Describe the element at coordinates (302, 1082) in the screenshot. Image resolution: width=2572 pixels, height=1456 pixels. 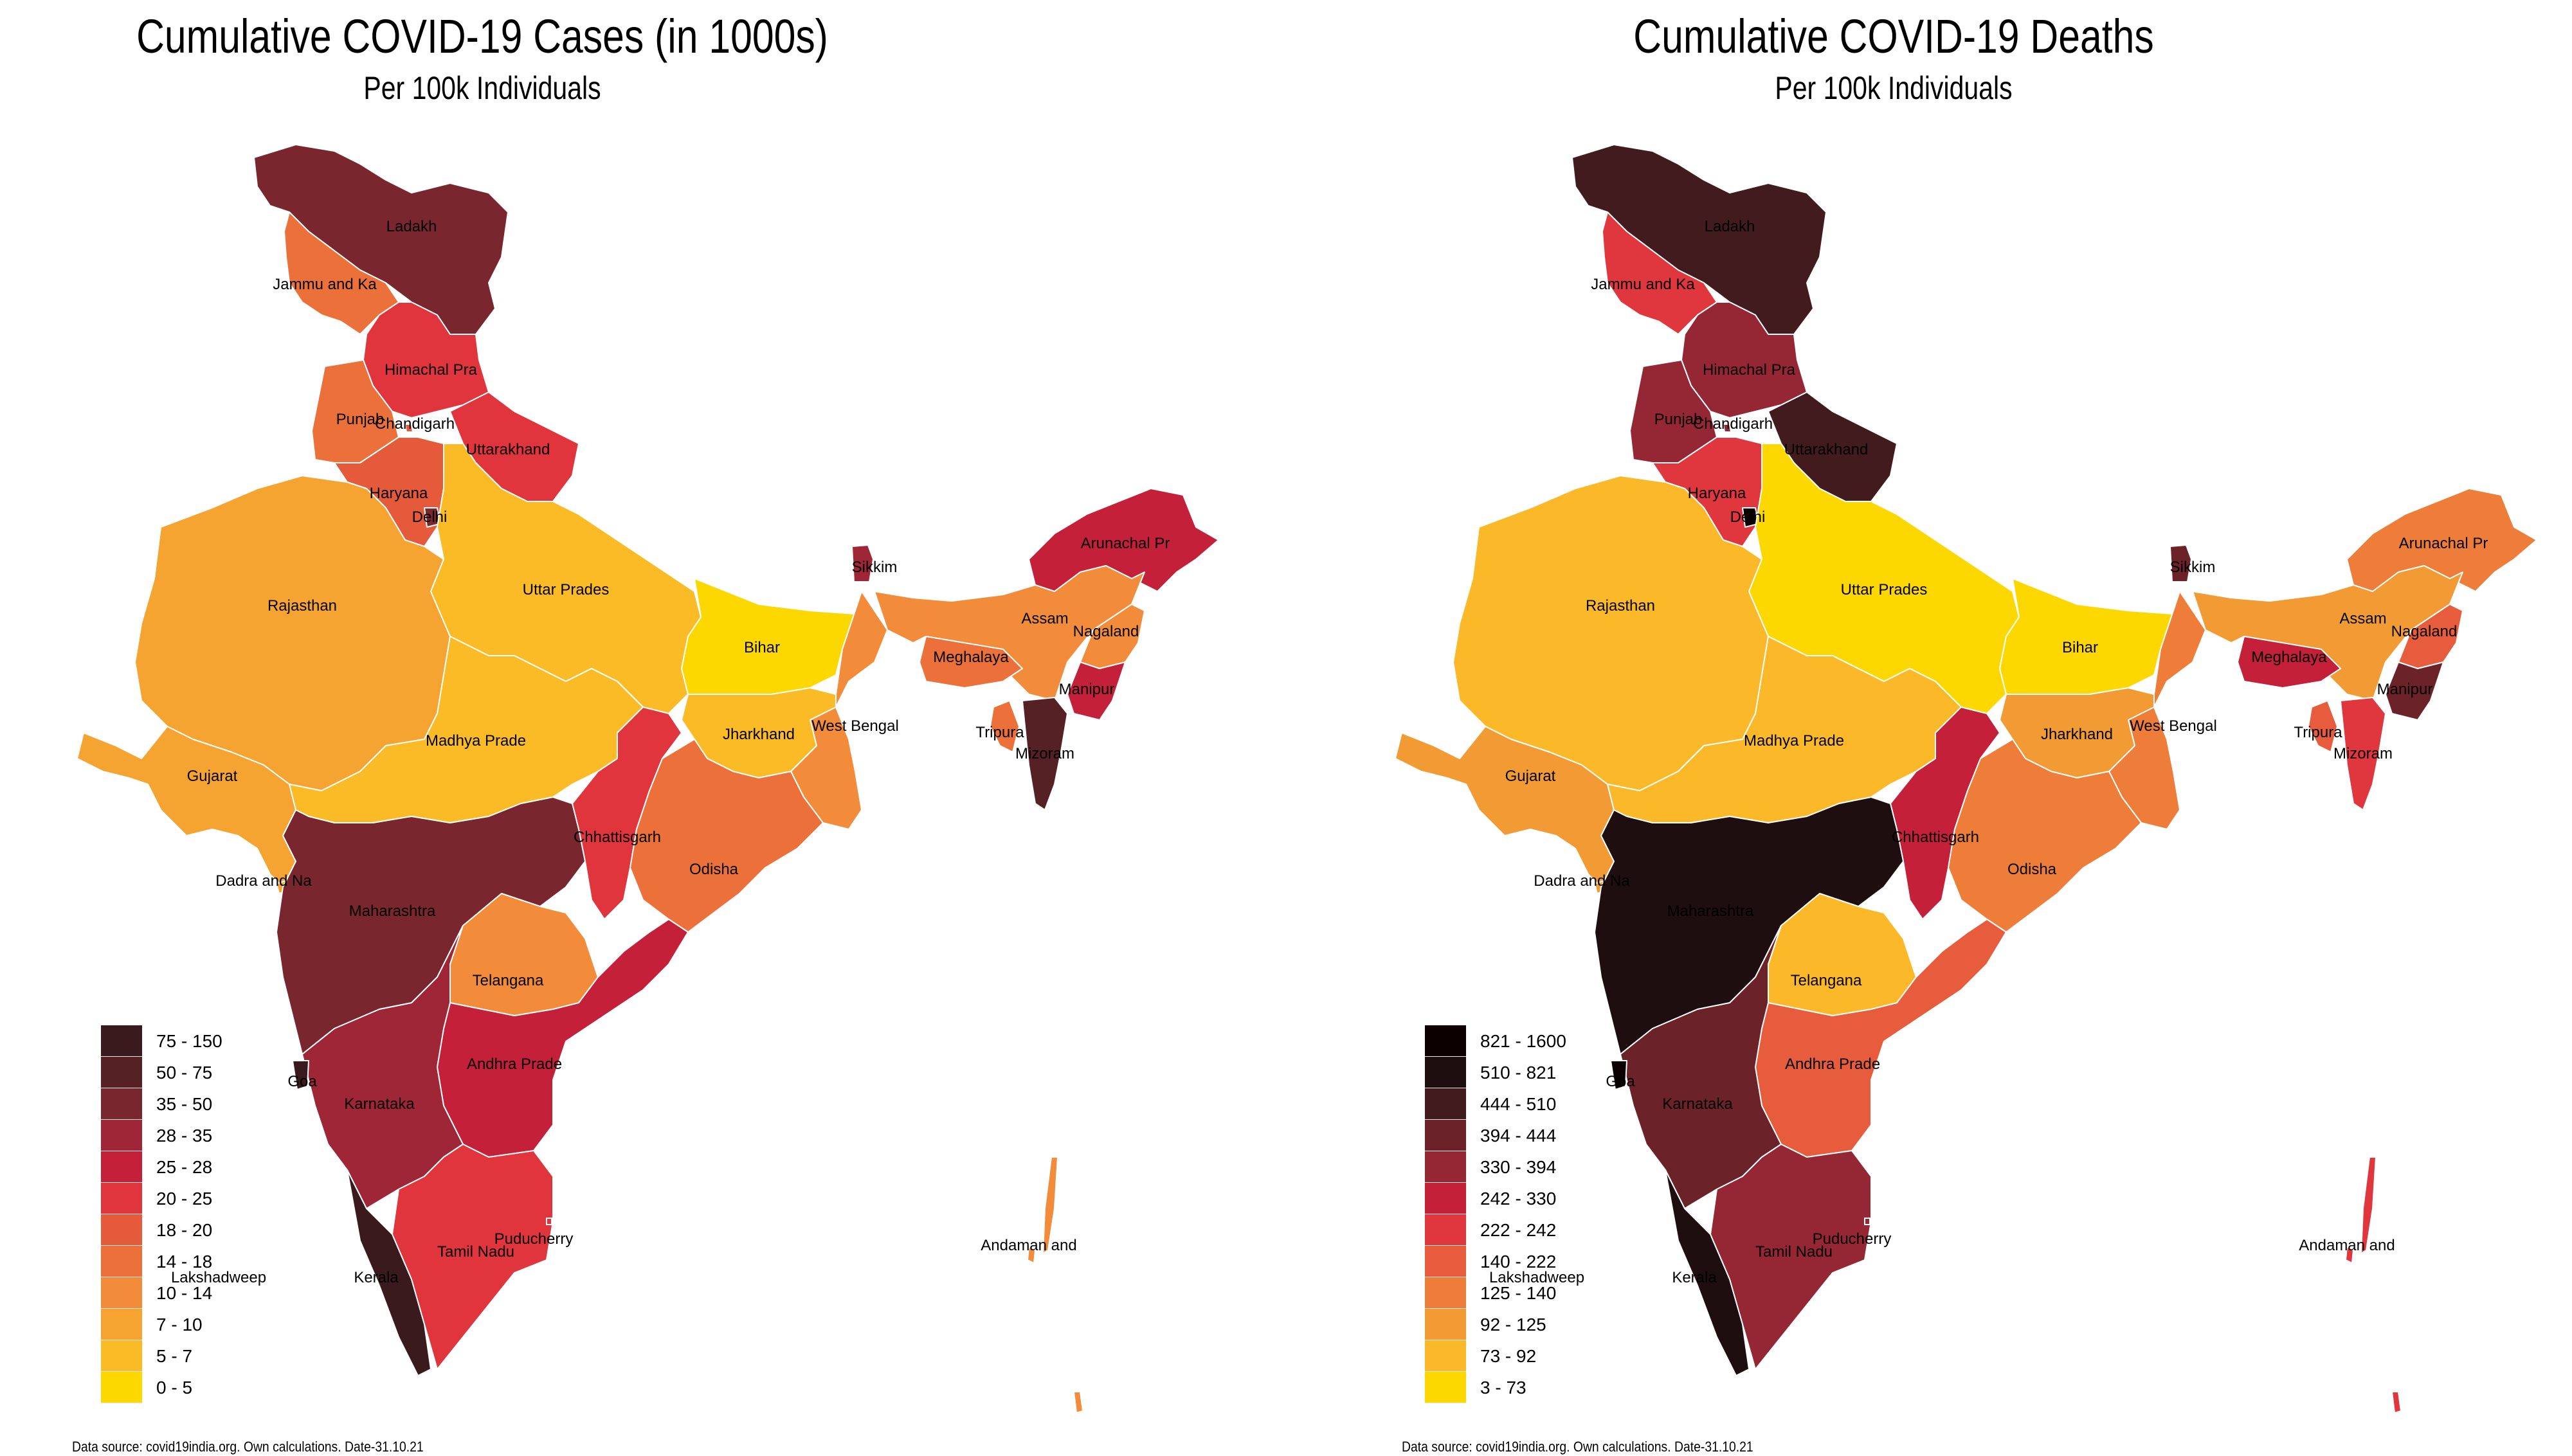
I see `region-label-goa: Goa` at that location.